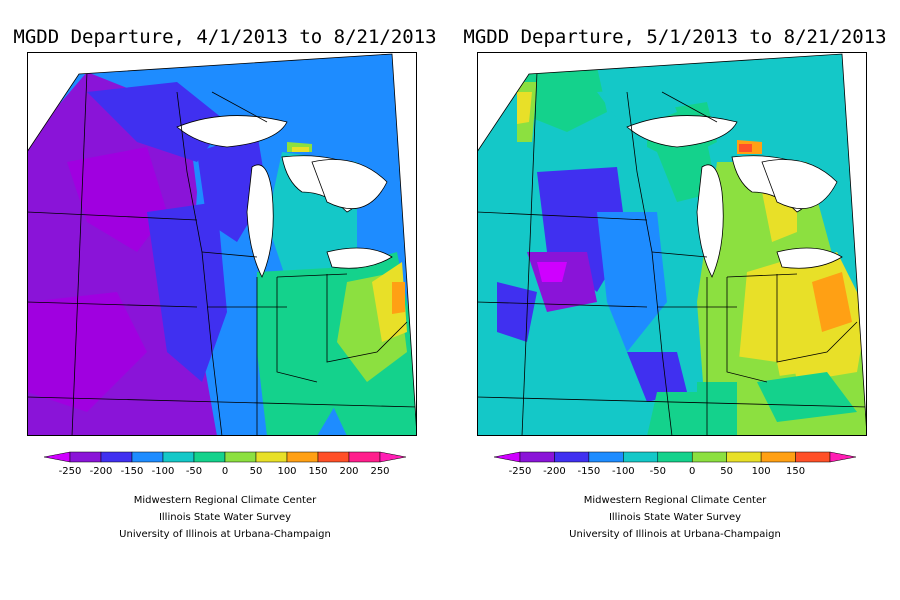  Describe the element at coordinates (225, 37) in the screenshot. I see `map-title: MGDD Departure, 4/1/2013 to 8/21/2013` at that location.